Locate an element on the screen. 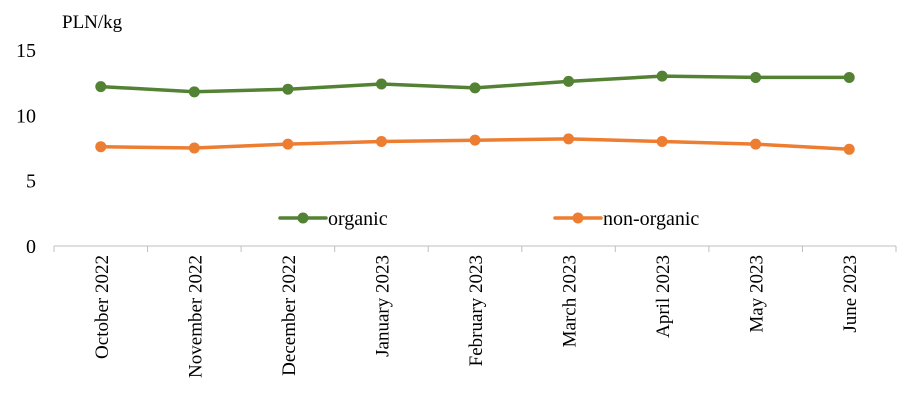 Image resolution: width=905 pixels, height=415 pixels. x-category-label: January 2023 is located at coordinates (382, 306).